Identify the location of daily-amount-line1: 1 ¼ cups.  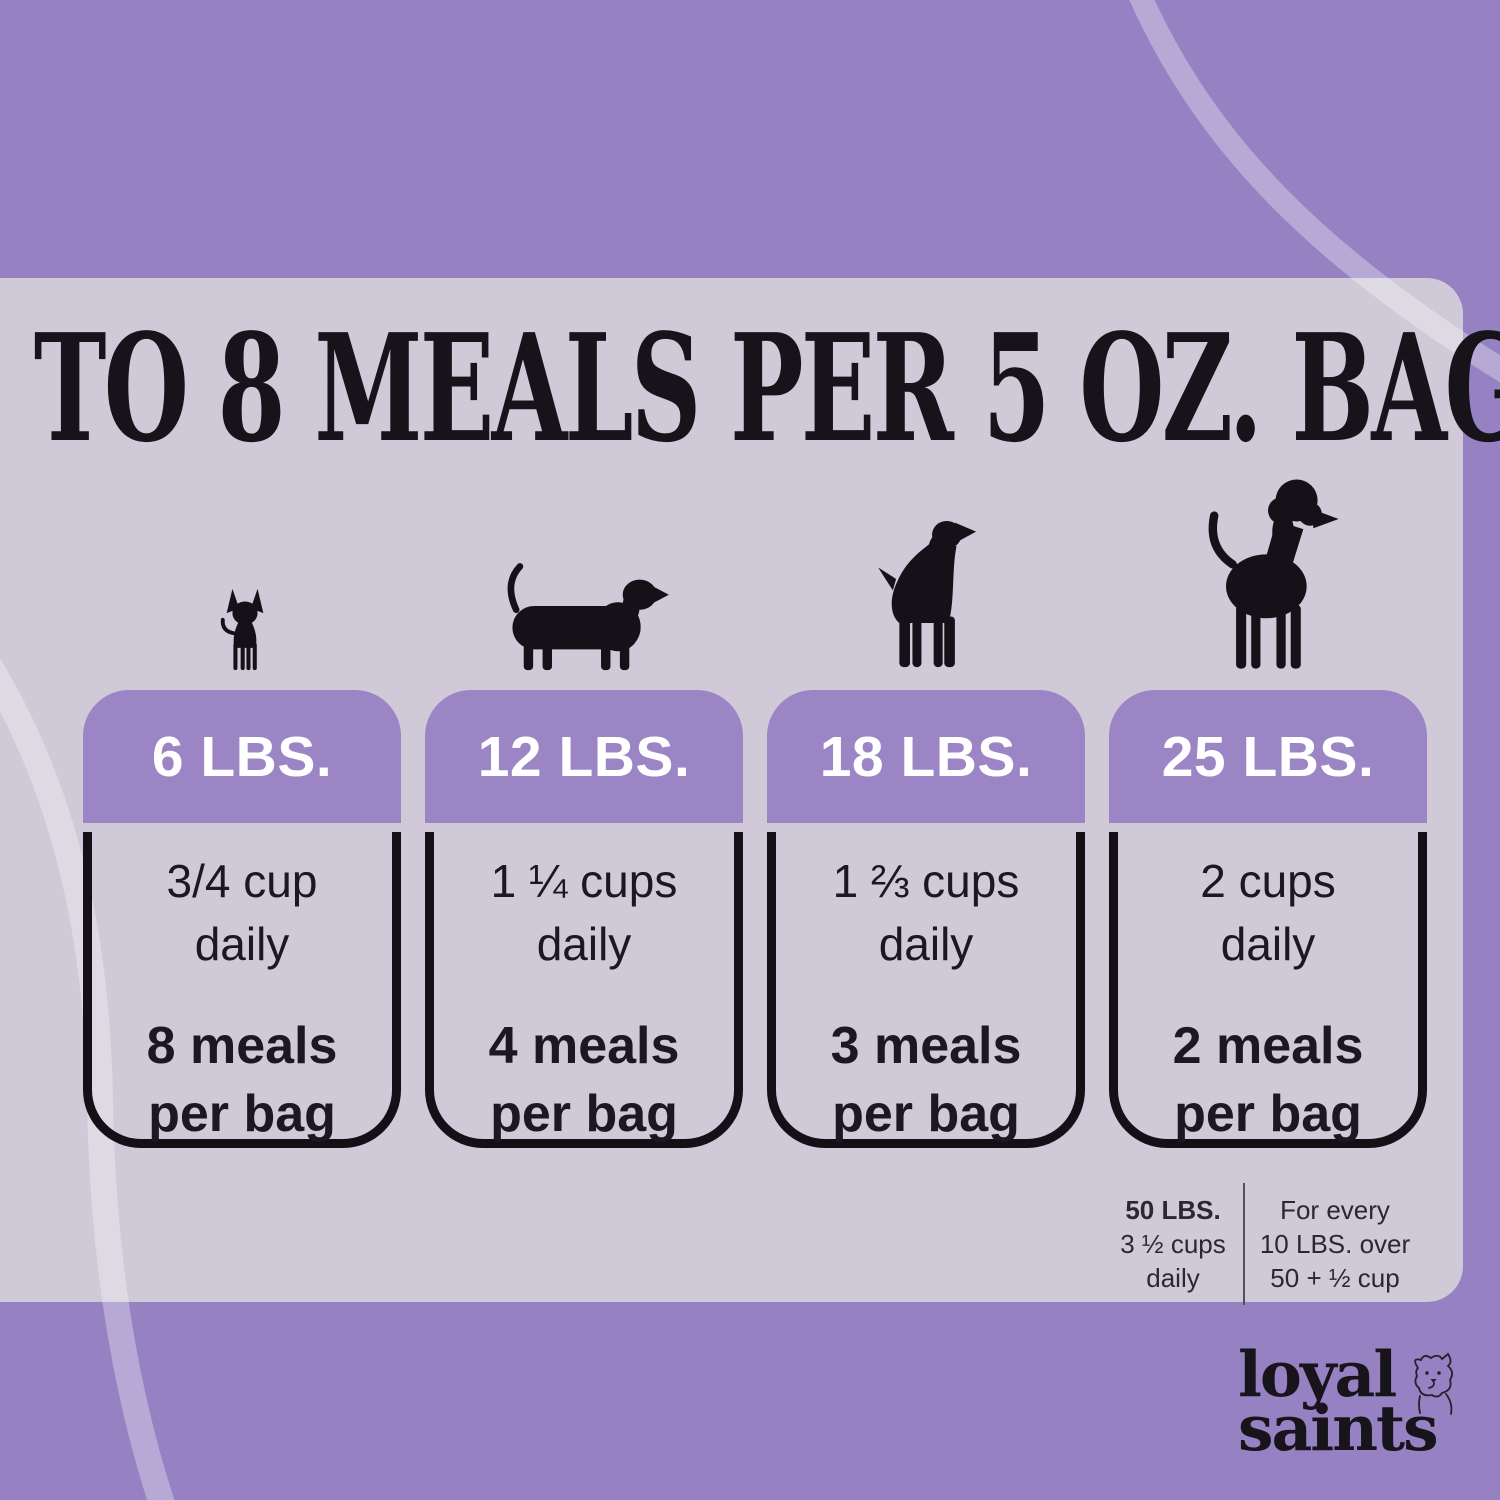
(584, 881).